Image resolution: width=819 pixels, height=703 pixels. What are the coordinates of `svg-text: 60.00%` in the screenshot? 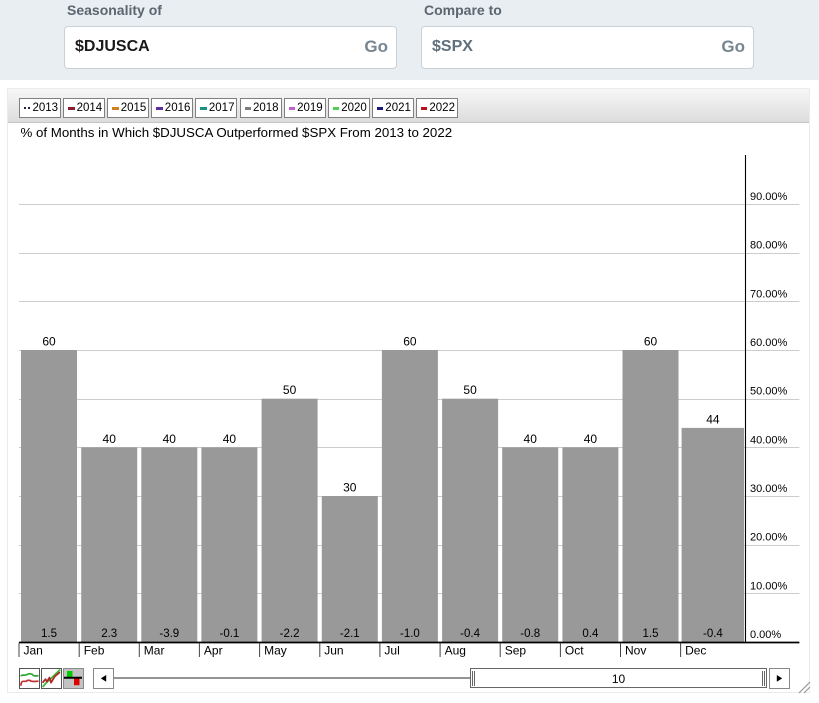 It's located at (769, 343).